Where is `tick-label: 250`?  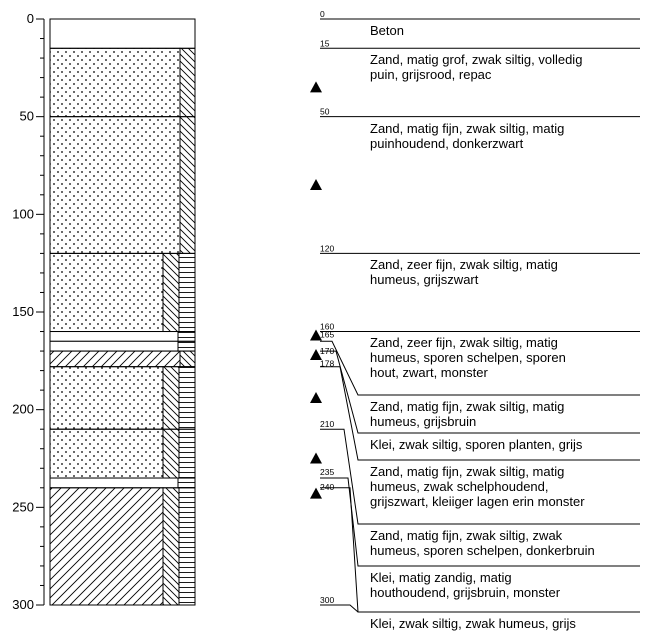 tick-label: 250 is located at coordinates (23, 506).